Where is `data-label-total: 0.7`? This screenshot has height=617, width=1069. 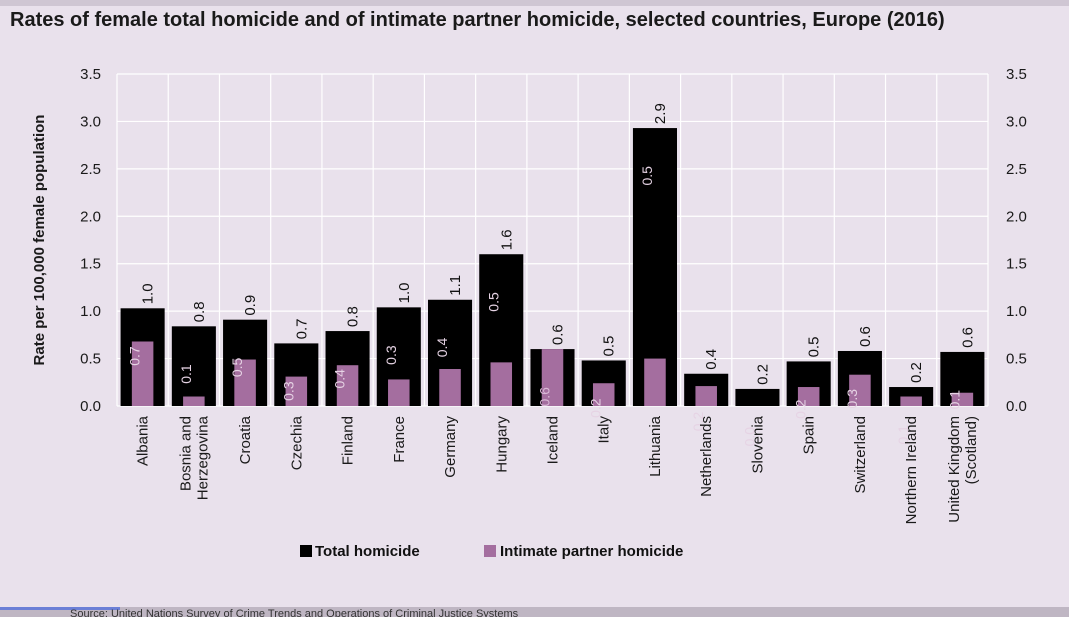 data-label-total: 0.7 is located at coordinates (301, 329).